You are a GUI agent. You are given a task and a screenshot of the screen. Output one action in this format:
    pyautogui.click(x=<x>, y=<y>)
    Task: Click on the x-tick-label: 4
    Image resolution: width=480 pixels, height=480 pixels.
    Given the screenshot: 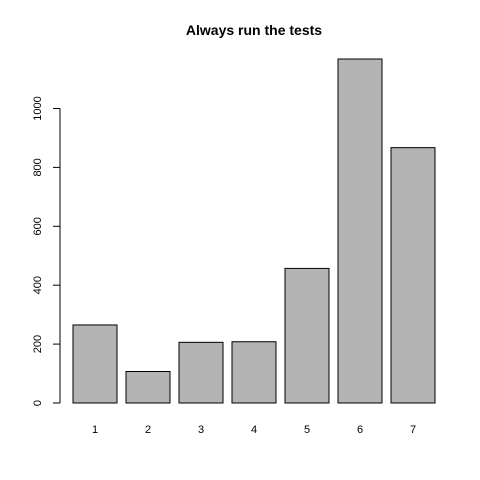 What is the action you would take?
    pyautogui.click(x=254, y=430)
    